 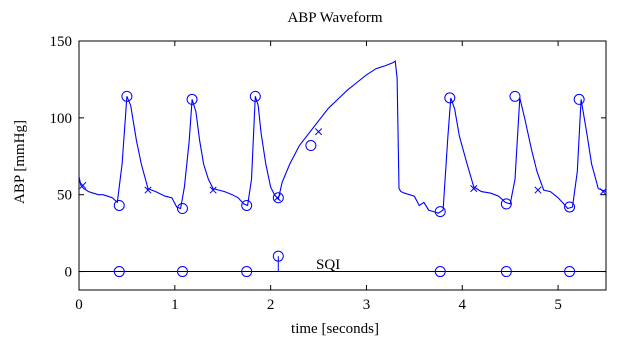 I want to click on x-axis-label: time [seconds], so click(x=335, y=329).